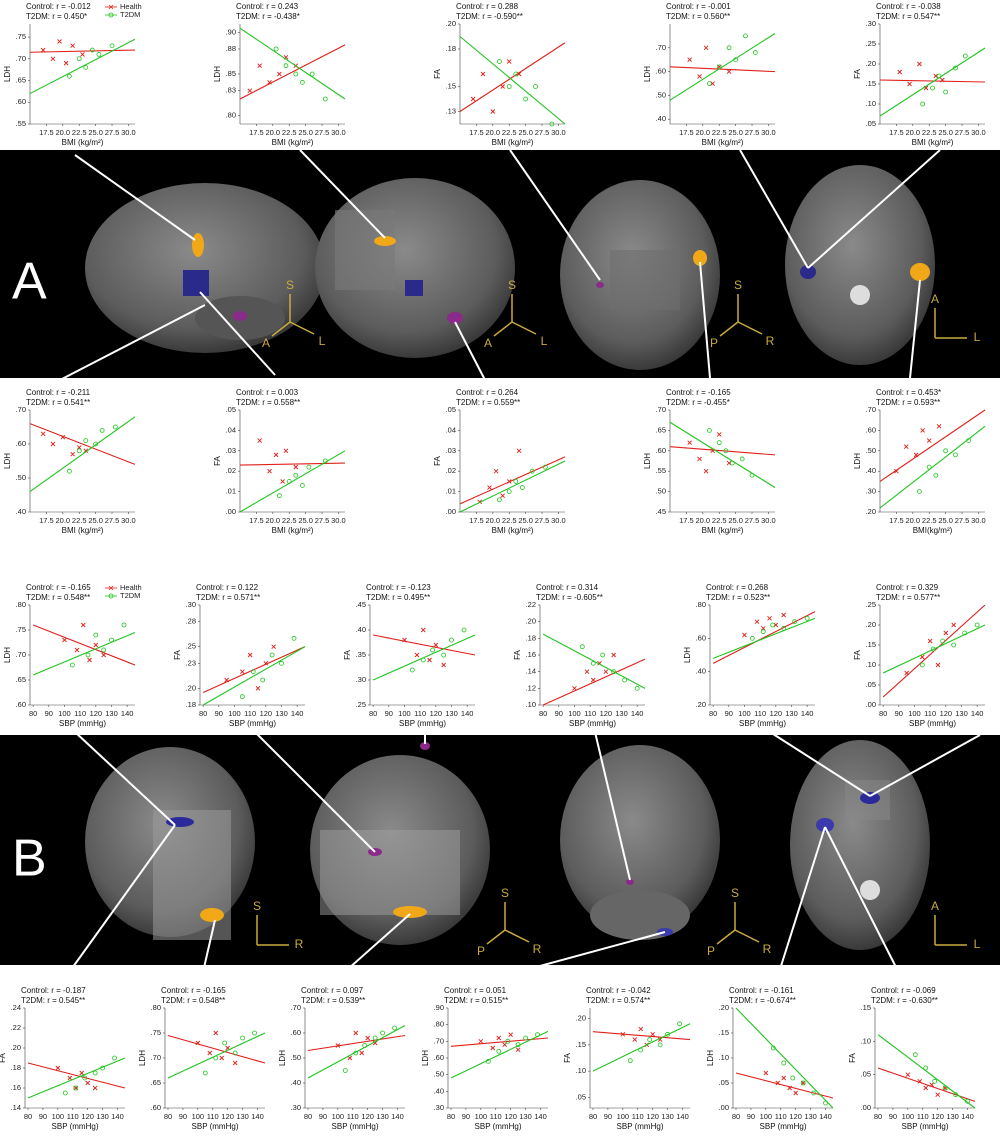 The height and width of the screenshot is (1140, 1000). What do you see at coordinates (661, 491) in the screenshot?
I see `y-tick-label: .50` at bounding box center [661, 491].